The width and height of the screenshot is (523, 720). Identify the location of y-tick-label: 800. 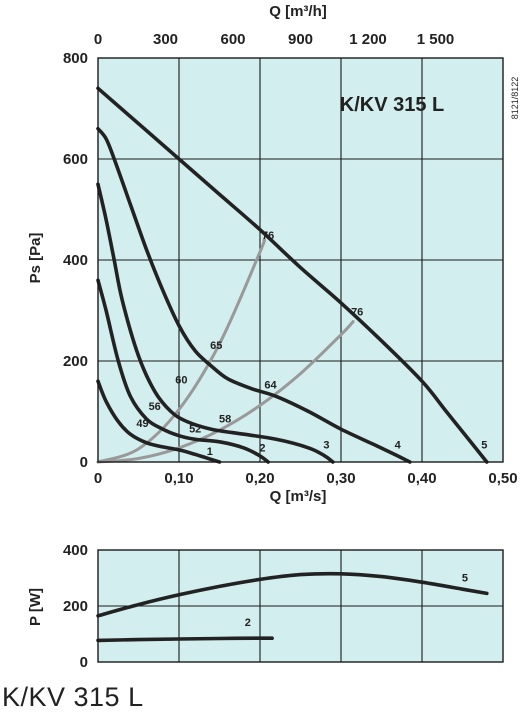
(75, 58).